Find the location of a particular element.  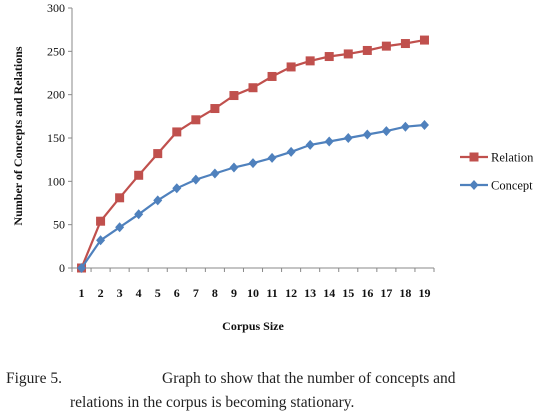

y-tick-label: 50 is located at coordinates (59, 225).